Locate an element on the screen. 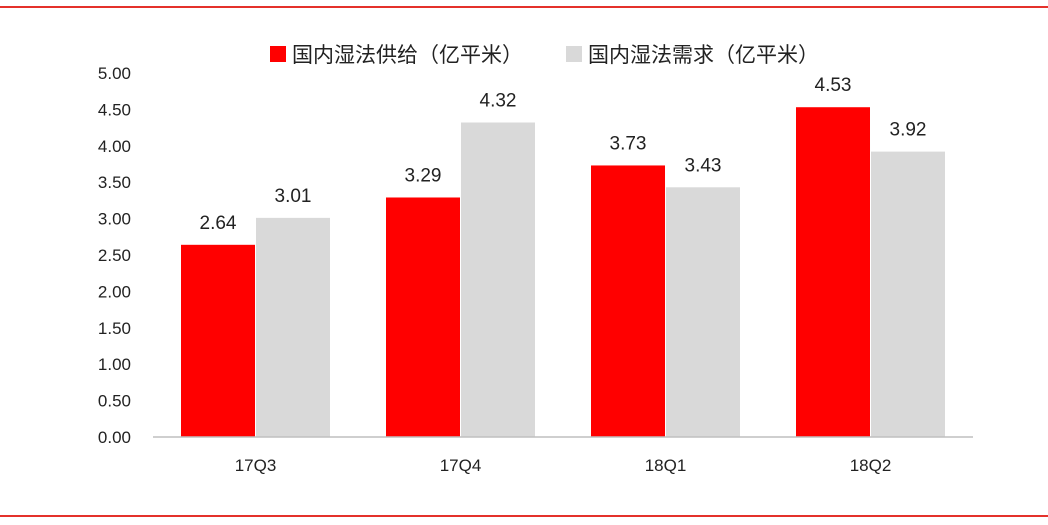 This screenshot has width=1048, height=525. demand-bar-17Q3 is located at coordinates (293, 327).